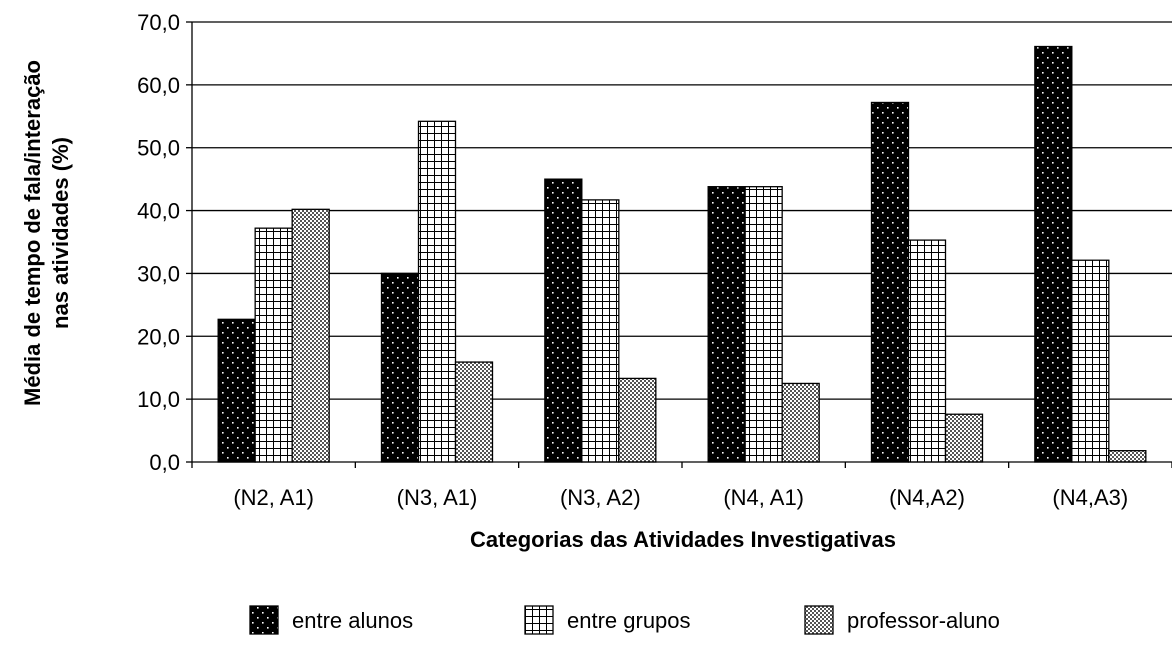  I want to click on y-axis-title-line1: Média de tempo de fala/interação, so click(32, 233).